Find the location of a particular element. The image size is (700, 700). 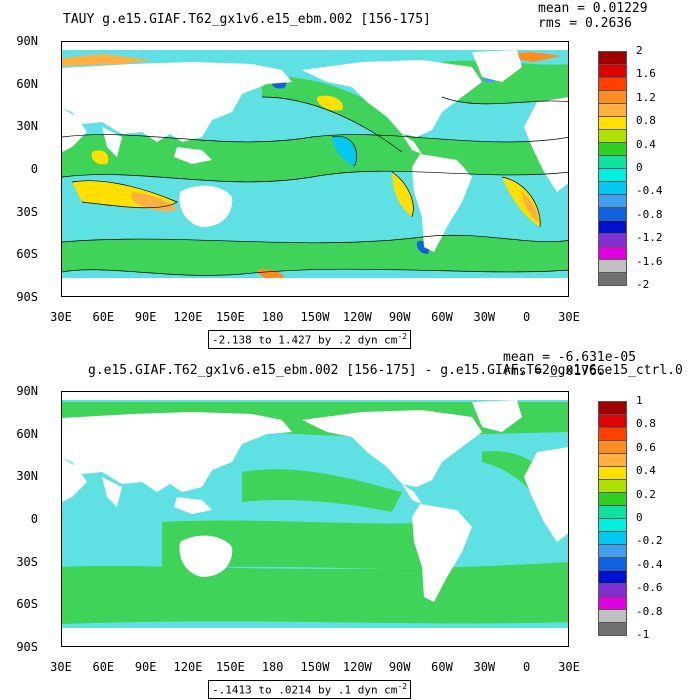

panel2-lat-label: 30N is located at coordinates (27, 476).